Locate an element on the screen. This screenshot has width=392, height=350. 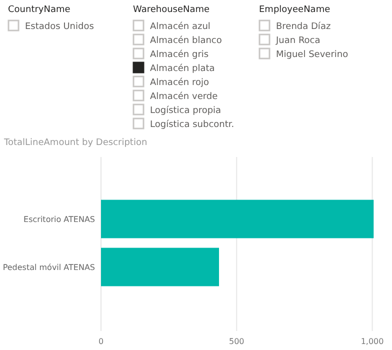
text: Logística subcontr. is located at coordinates (192, 124).